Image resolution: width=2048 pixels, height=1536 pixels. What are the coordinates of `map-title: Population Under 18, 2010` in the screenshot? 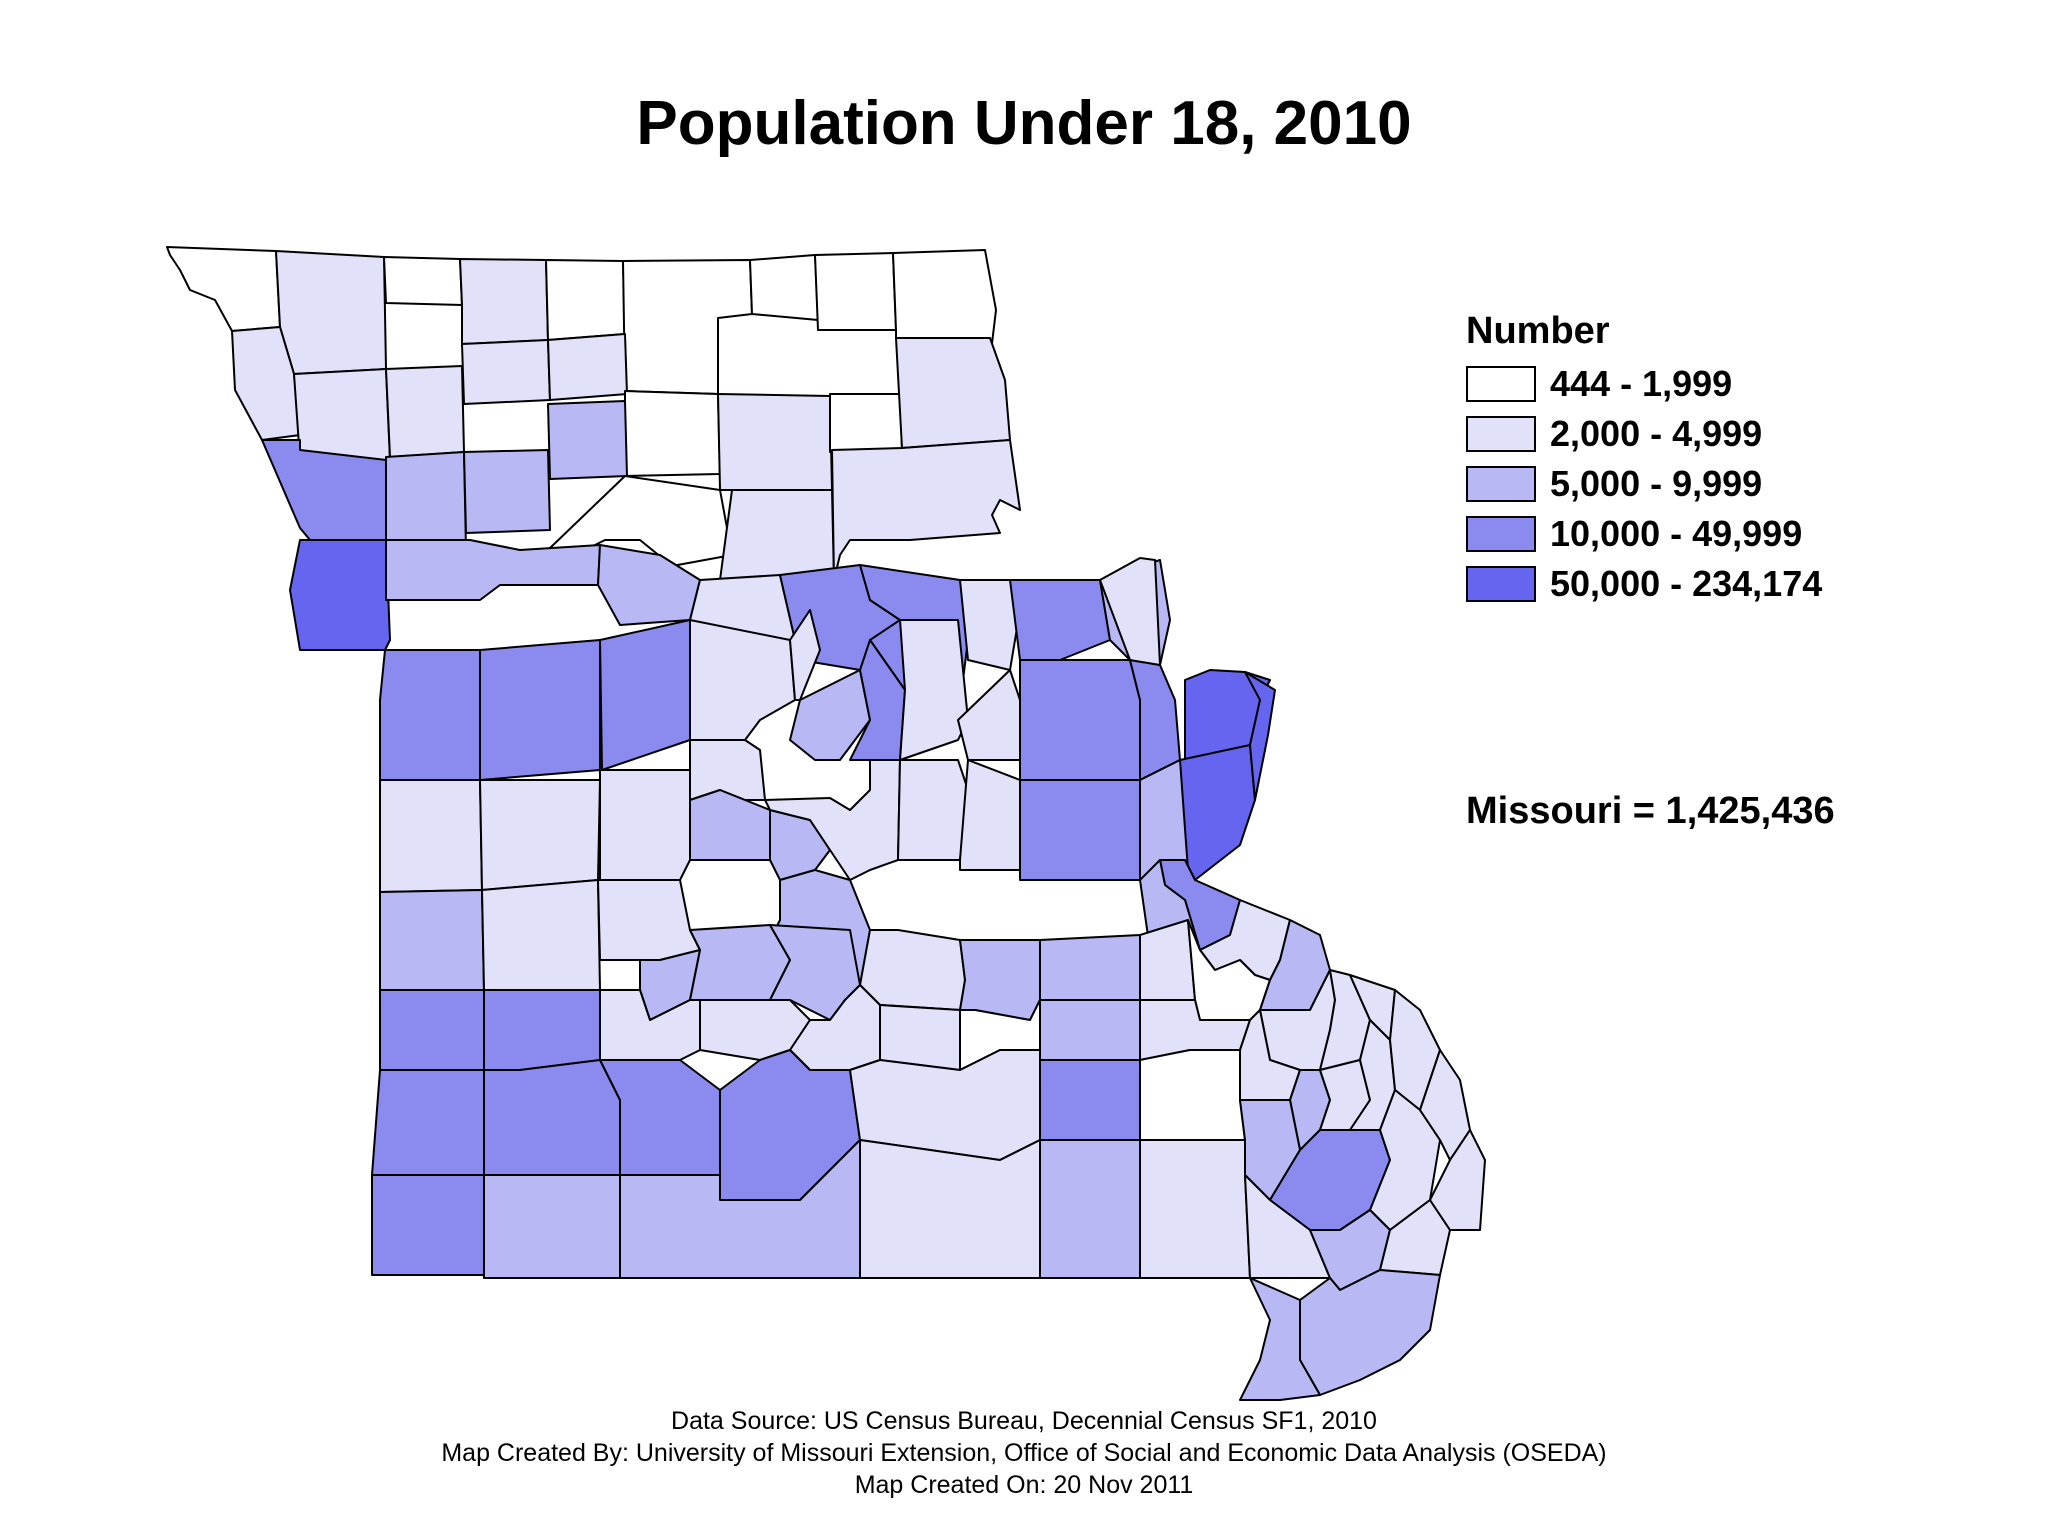 It's located at (1024, 123).